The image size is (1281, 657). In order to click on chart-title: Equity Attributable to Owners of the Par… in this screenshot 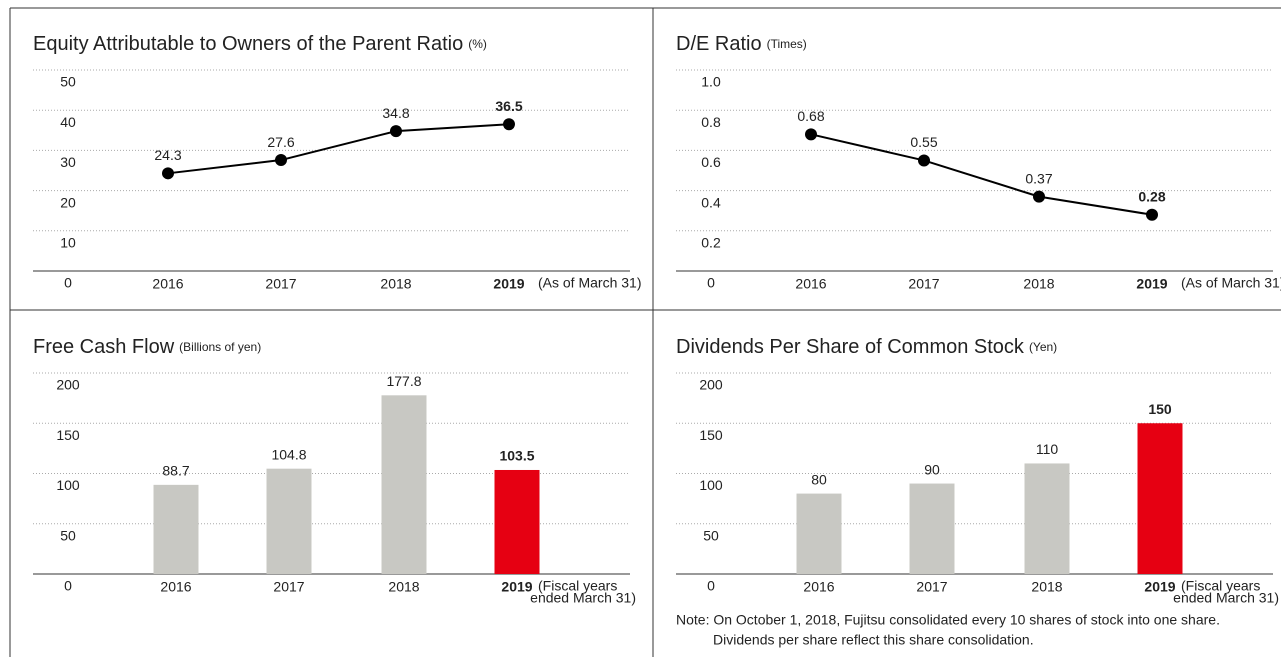, I will do `click(260, 44)`.